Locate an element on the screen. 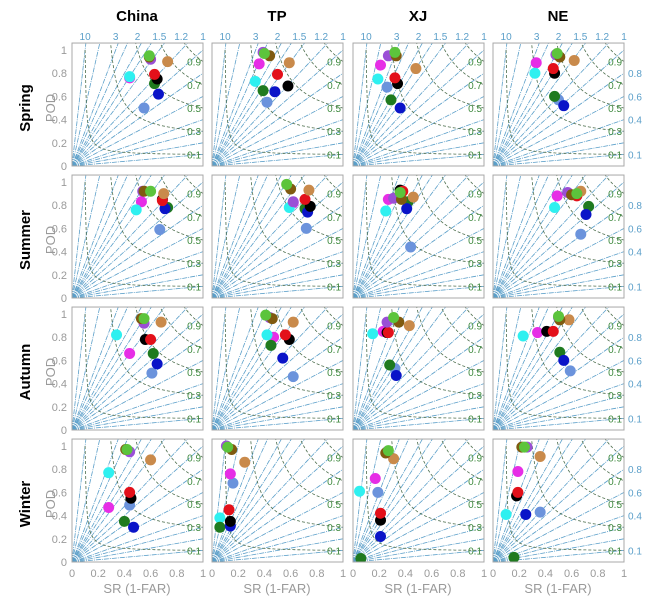 Image resolution: width=655 pixels, height=600 pixels. x-tick-label: 1 is located at coordinates (484, 574).